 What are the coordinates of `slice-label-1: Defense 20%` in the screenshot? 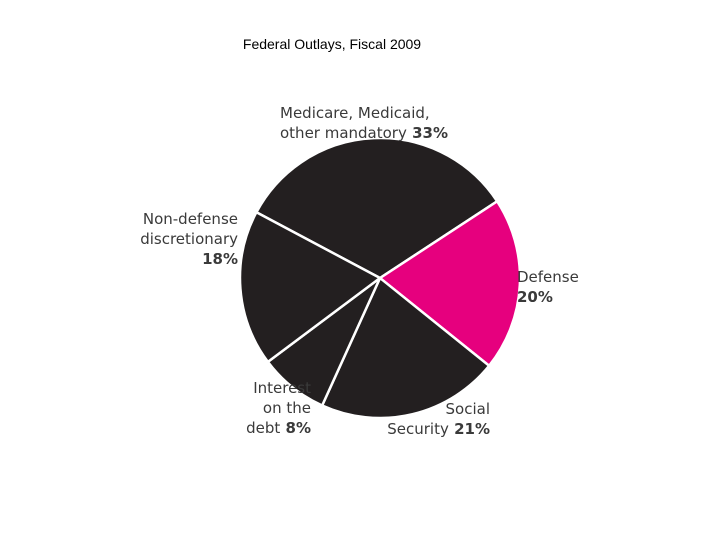 It's located at (548, 287).